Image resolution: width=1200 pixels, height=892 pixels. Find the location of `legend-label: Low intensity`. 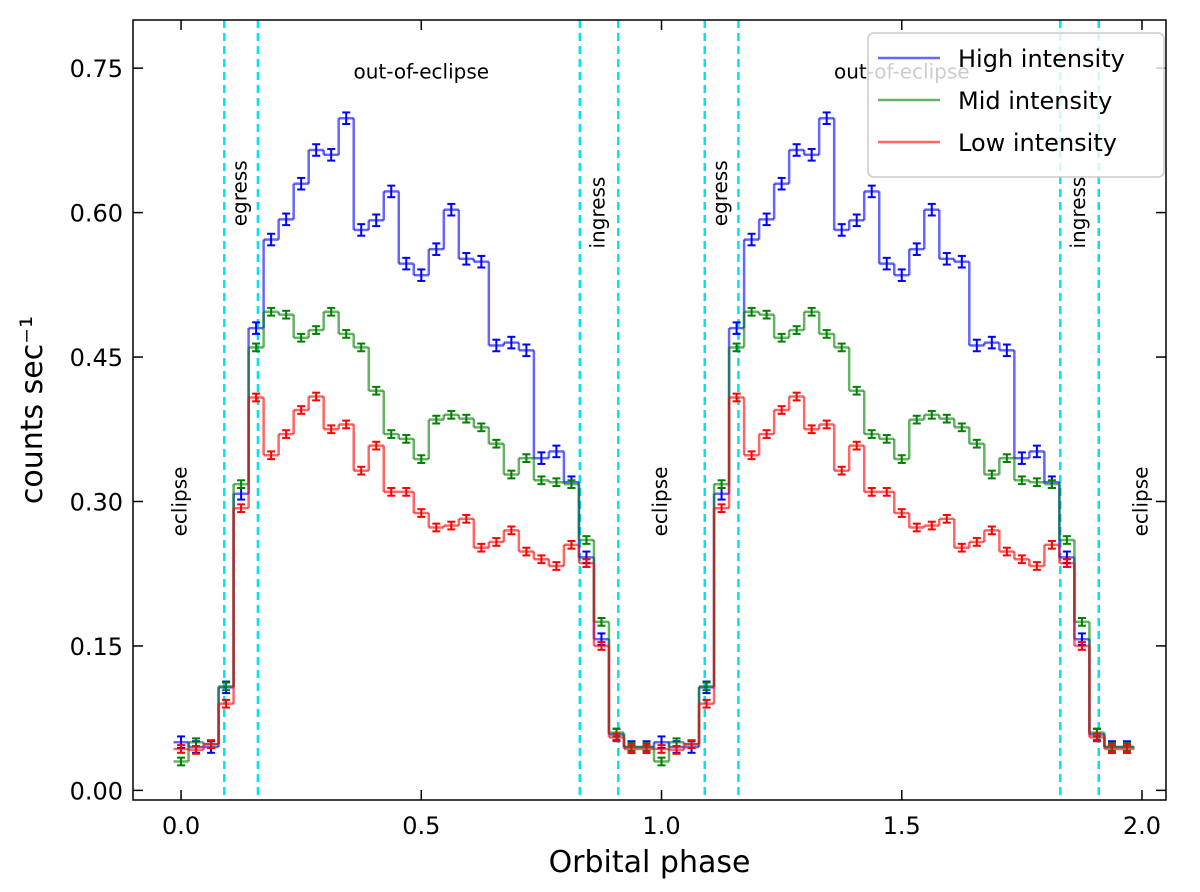

legend-label: Low intensity is located at coordinates (1037, 143).